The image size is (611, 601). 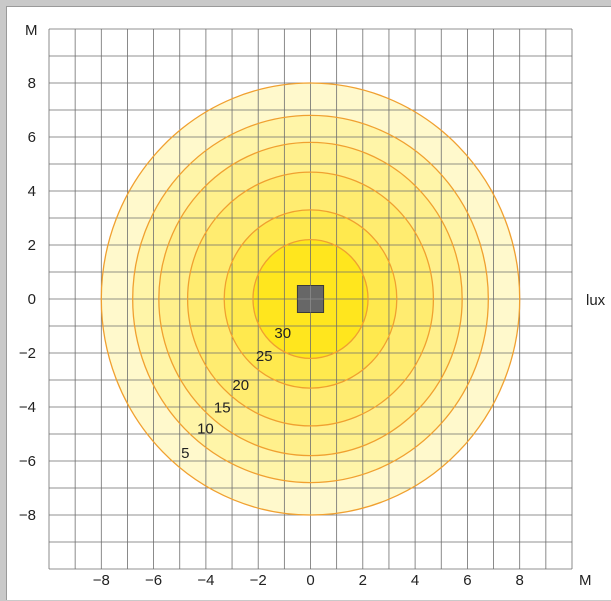 I want to click on y-tick-label: 0, so click(x=32, y=299).